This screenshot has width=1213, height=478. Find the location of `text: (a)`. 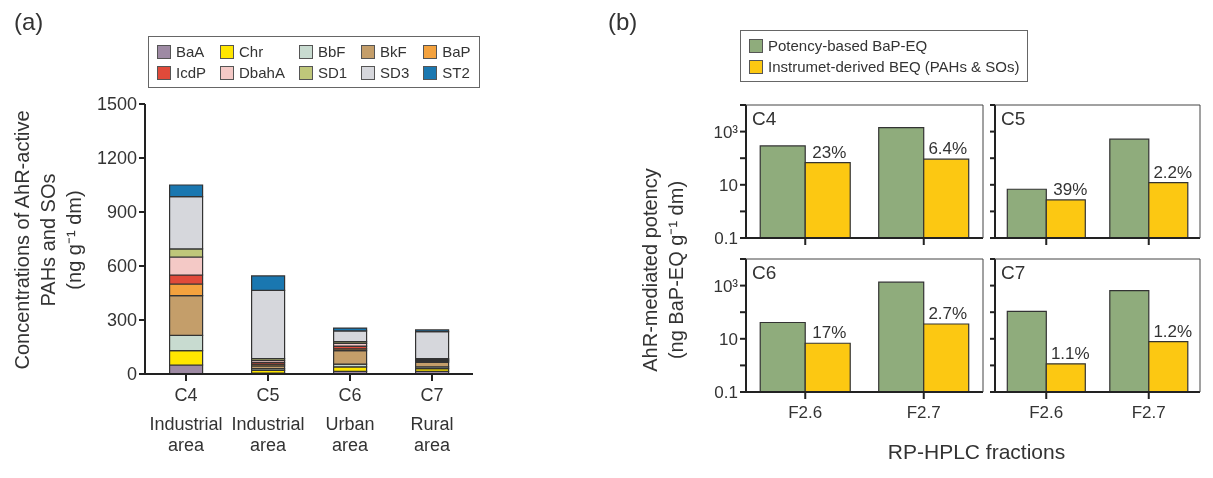

text: (a) is located at coordinates (29, 22).